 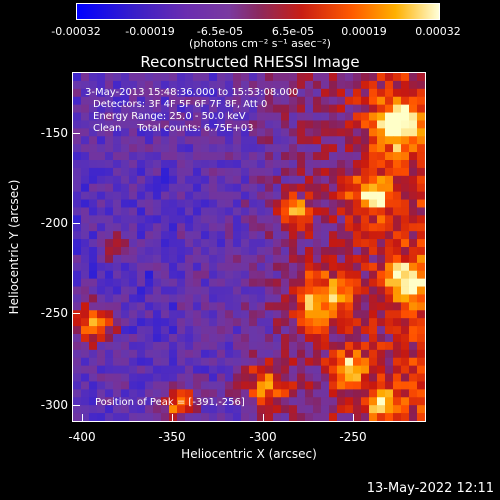 I want to click on x-tick-label: -400, so click(x=82, y=437).